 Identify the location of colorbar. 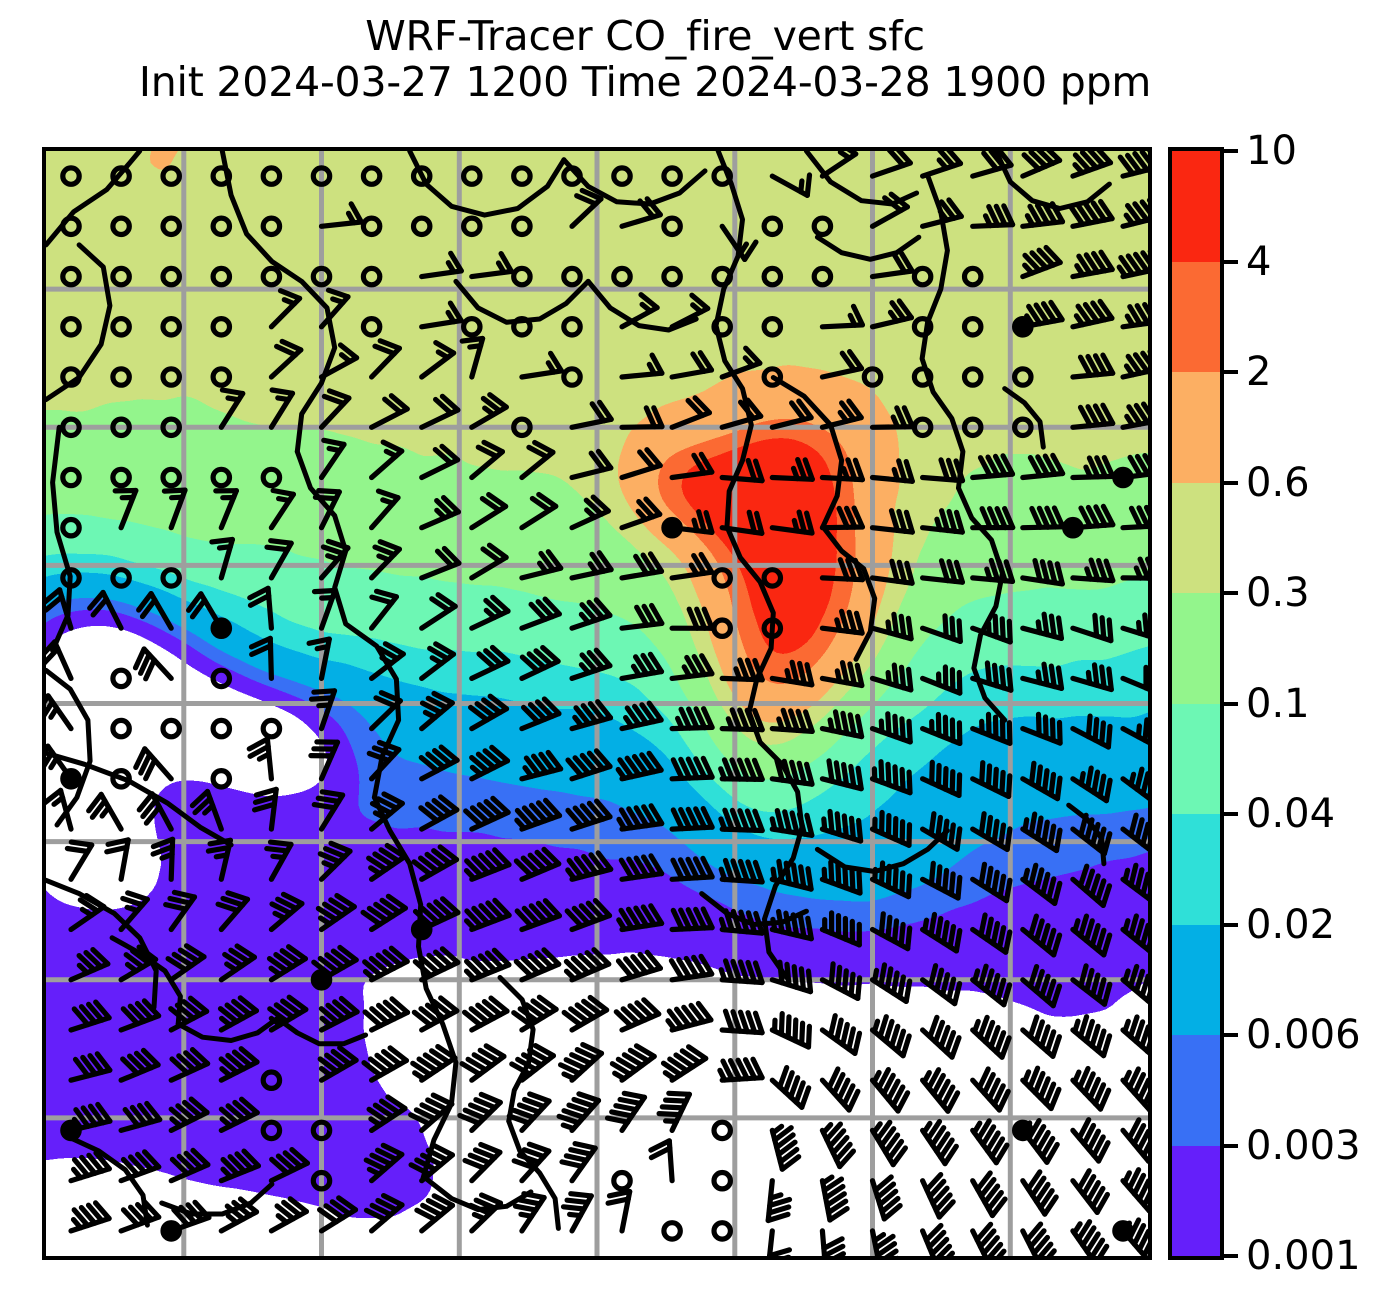
(1196, 703).